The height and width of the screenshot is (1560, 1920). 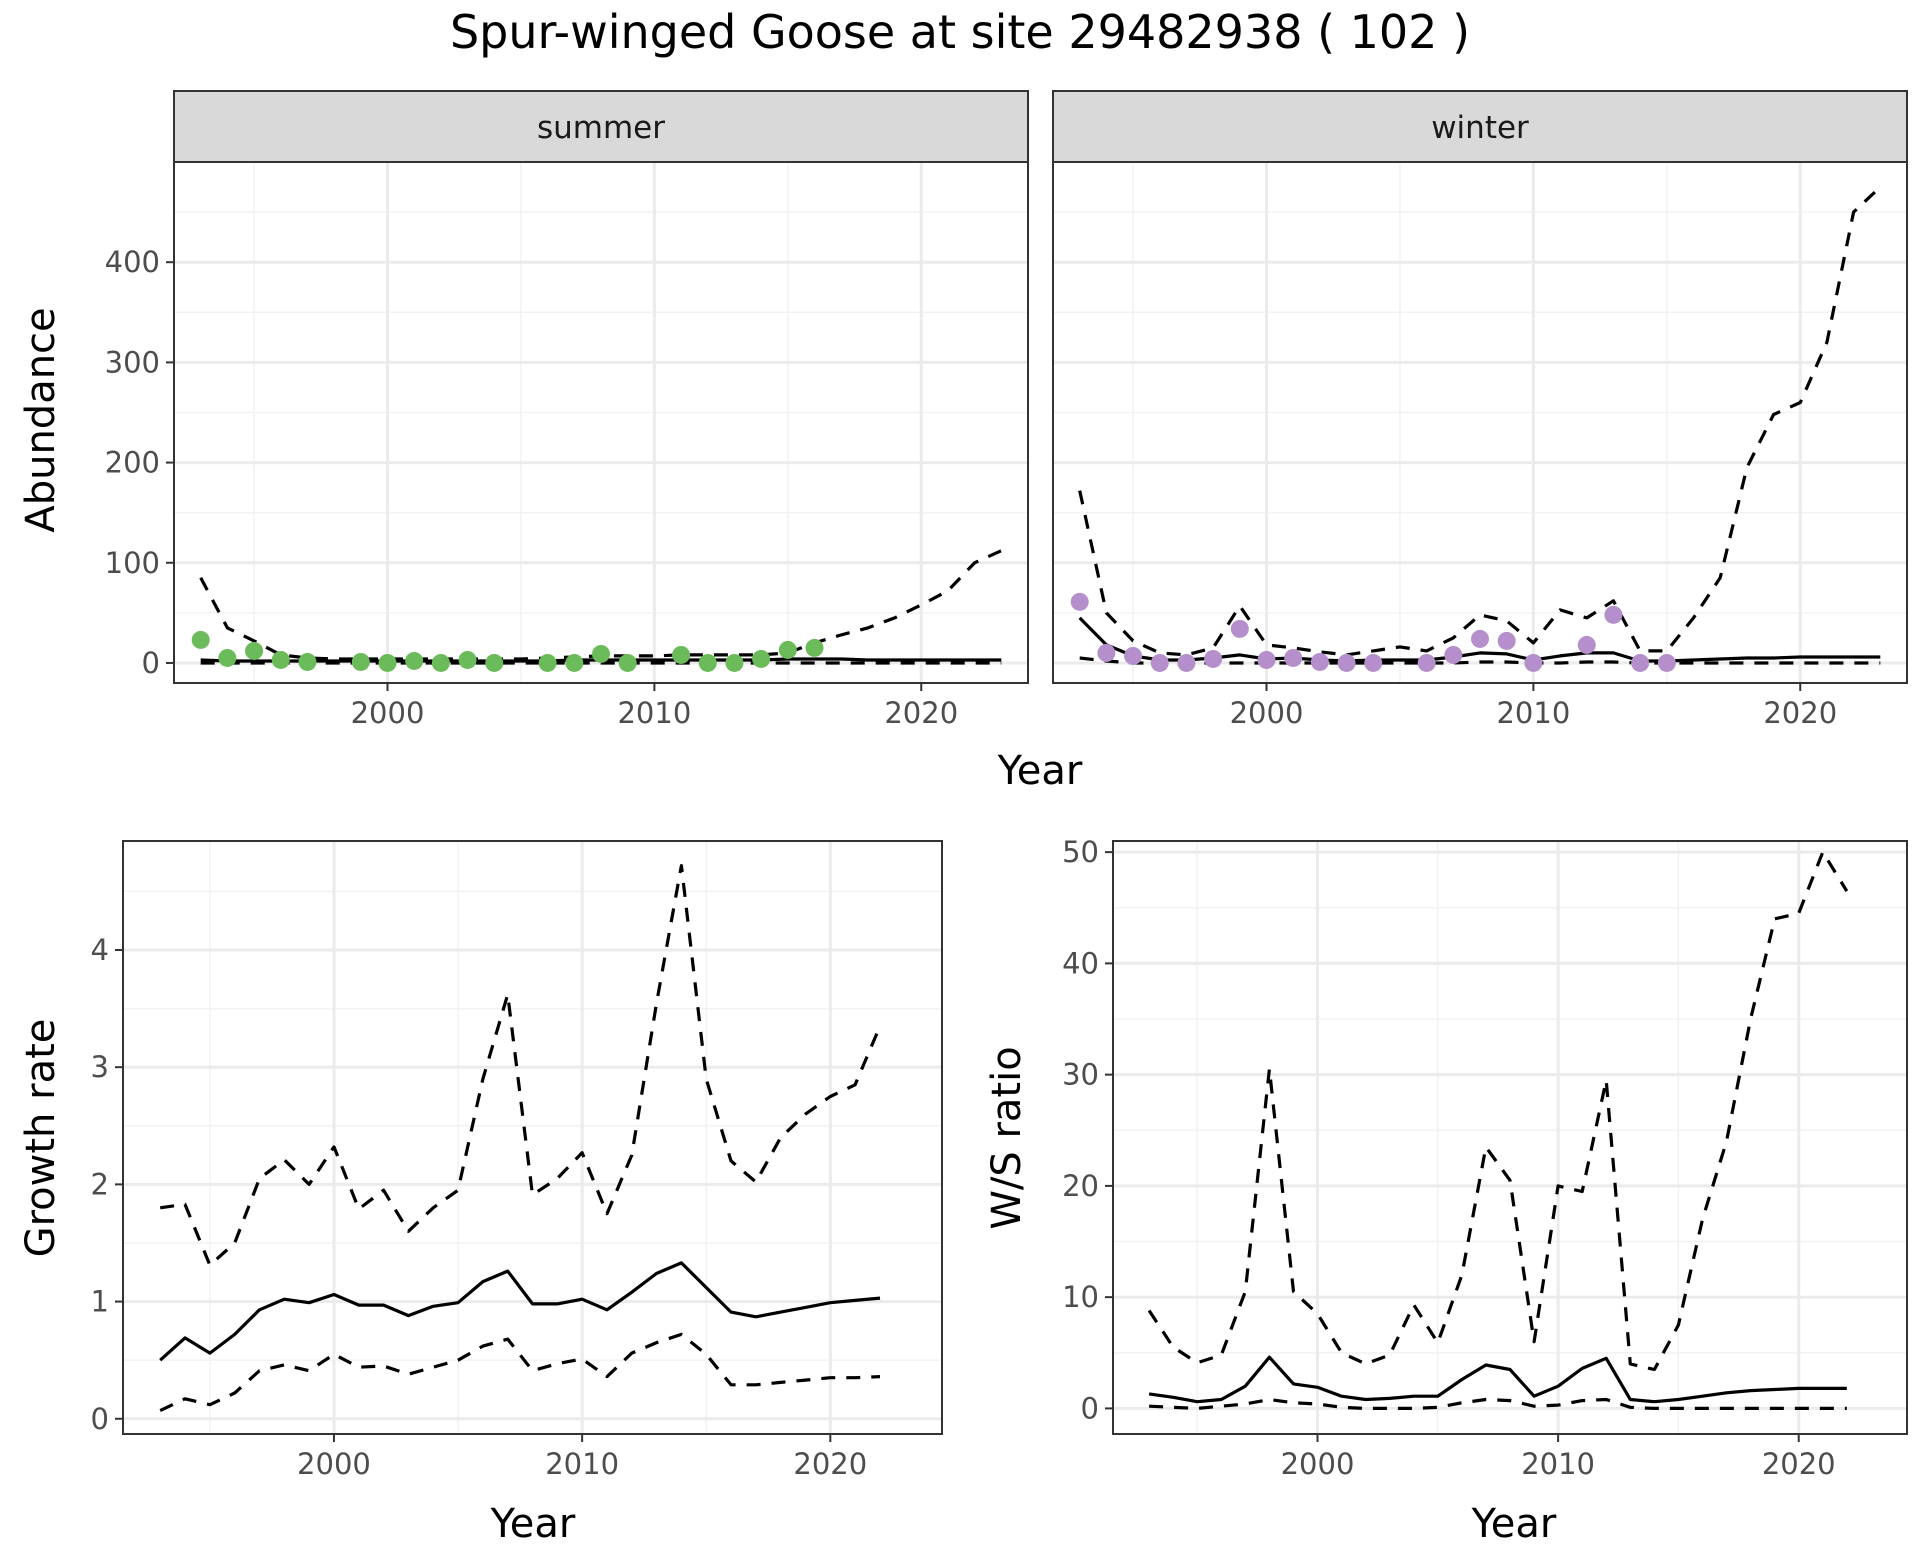 I want to click on y-tick-label: 10, so click(x=1080, y=1297).